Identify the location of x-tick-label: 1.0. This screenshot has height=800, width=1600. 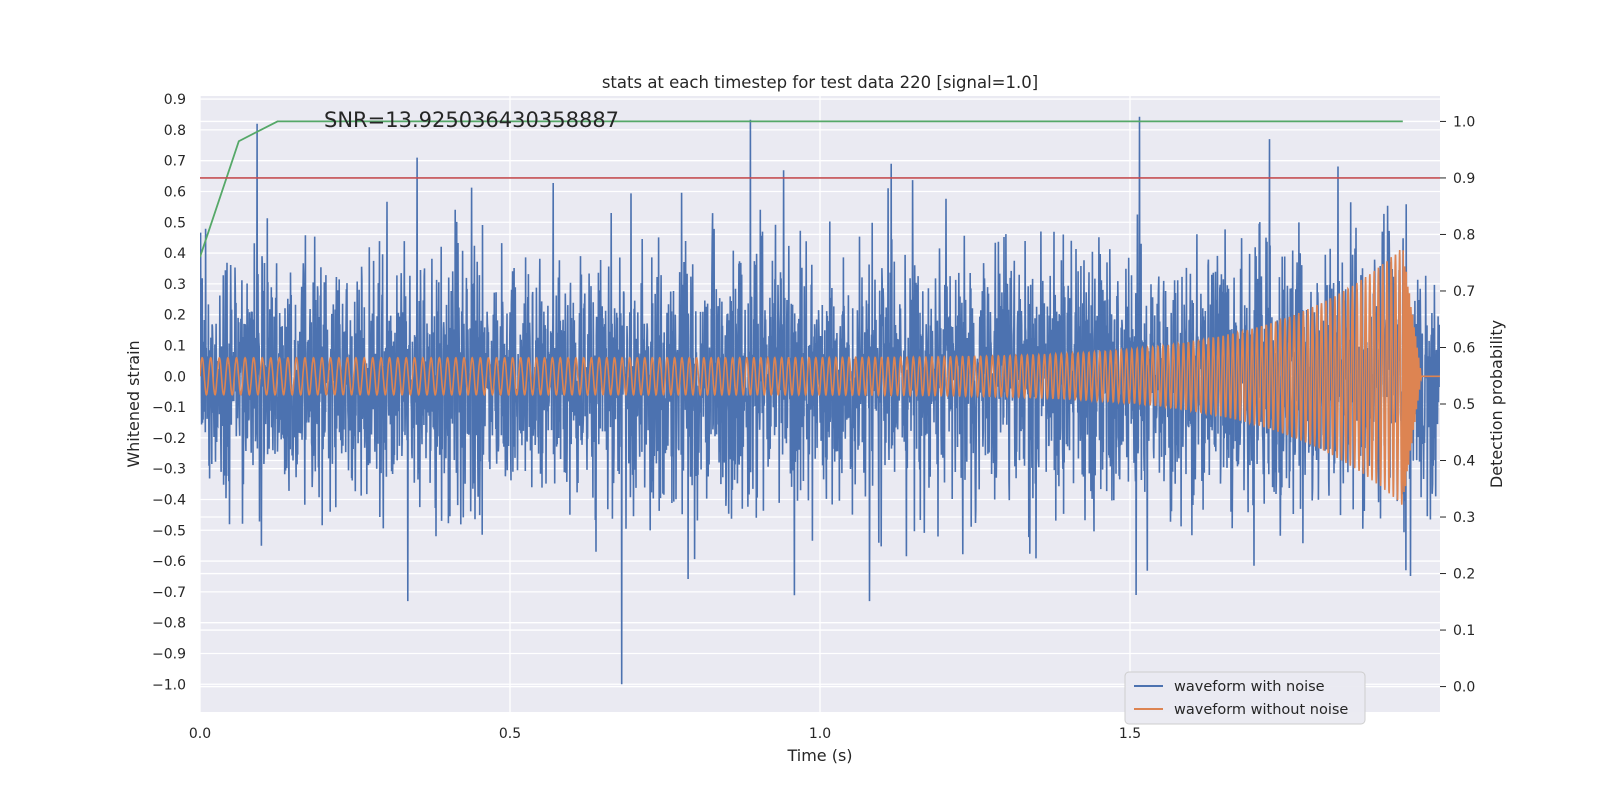
(820, 734).